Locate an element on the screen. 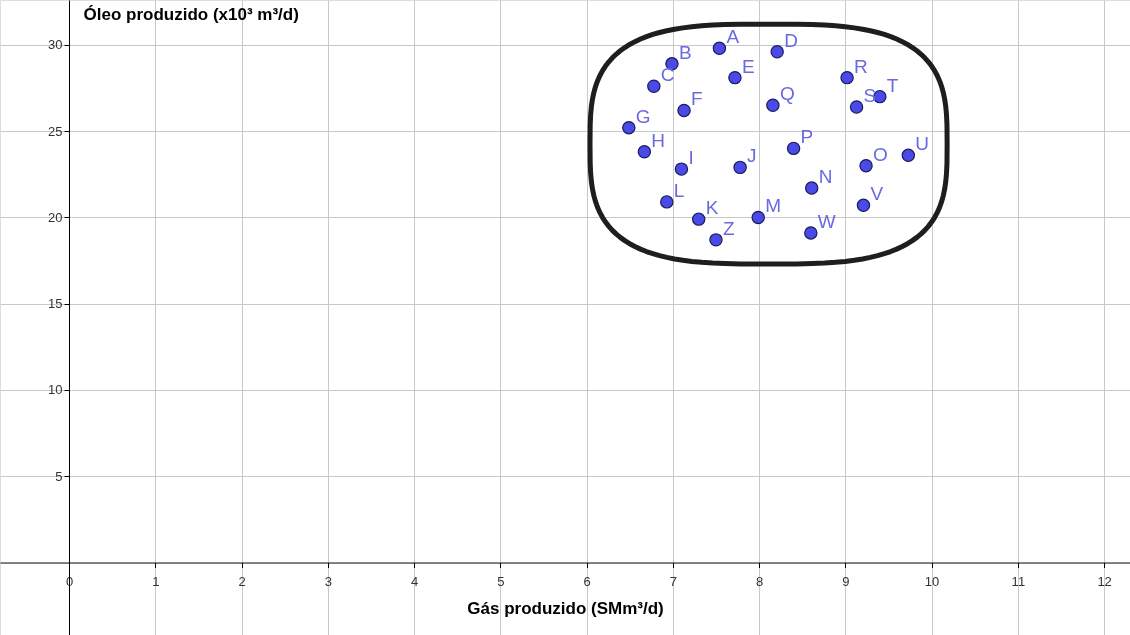 The image size is (1130, 635). y-axis-title: Óleo produzido (x10³ m³/d) is located at coordinates (191, 14).